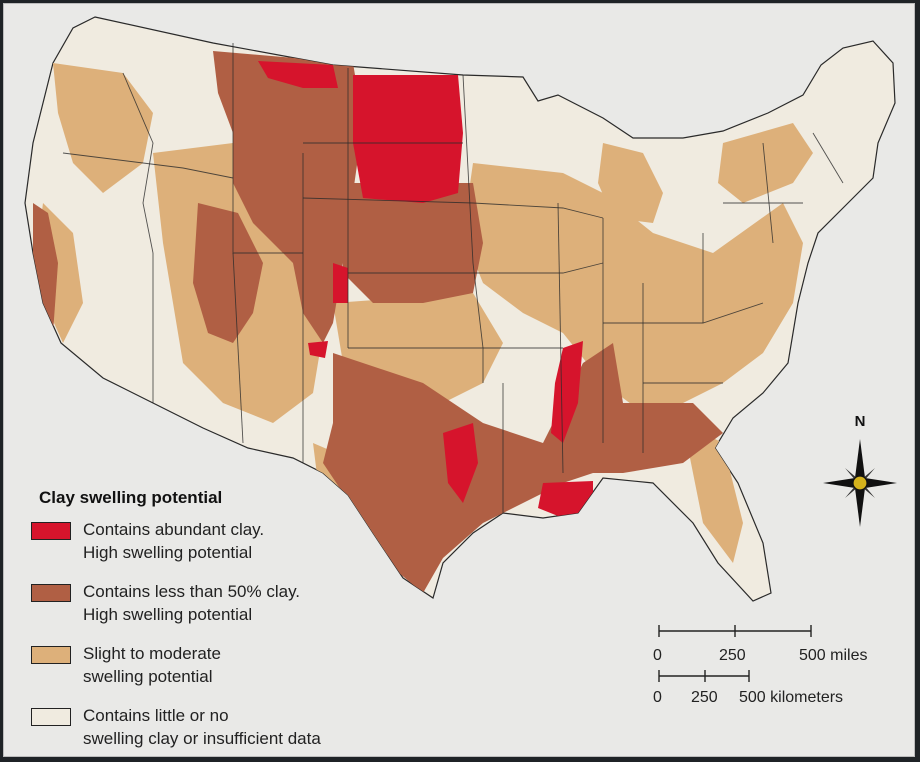 The image size is (920, 762). What do you see at coordinates (174, 529) in the screenshot?
I see `legend-item-line1: Contains abundant clay.` at bounding box center [174, 529].